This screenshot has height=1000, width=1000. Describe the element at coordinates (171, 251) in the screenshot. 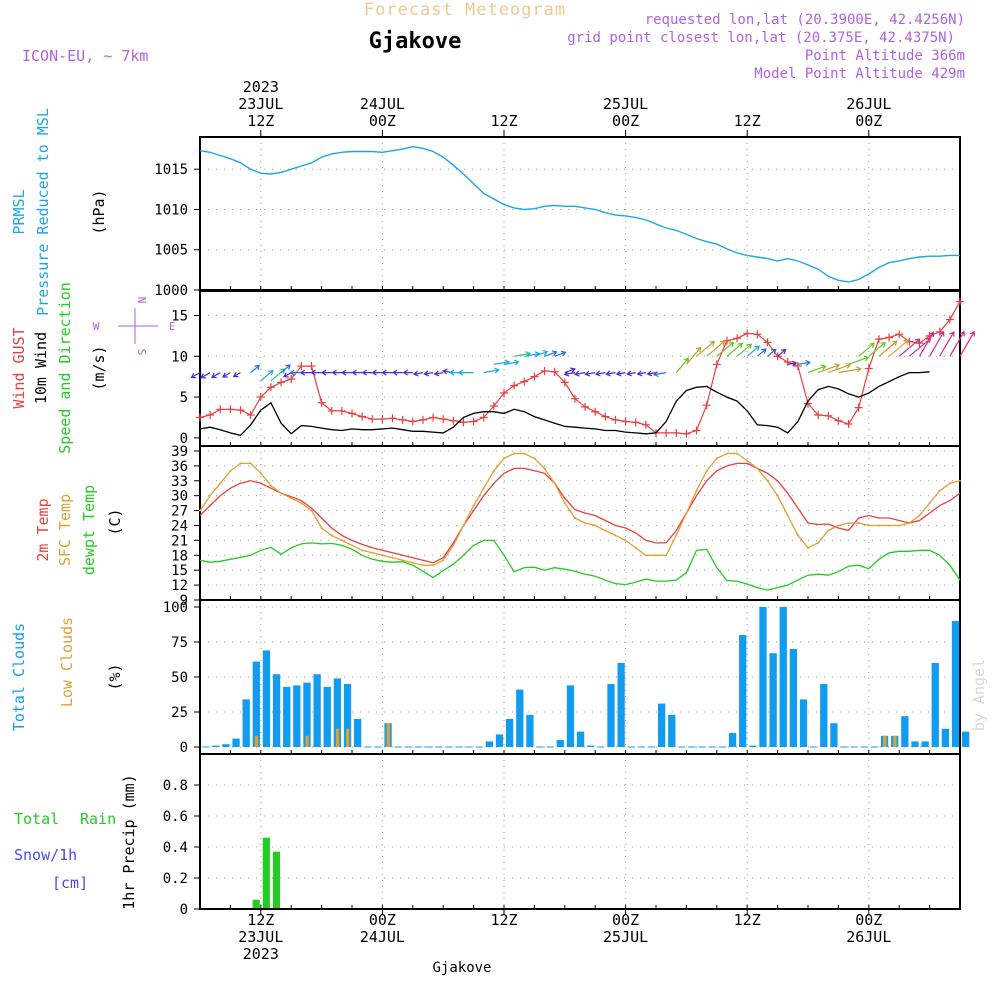

I see `pressure-ytick-label: 1005` at that location.